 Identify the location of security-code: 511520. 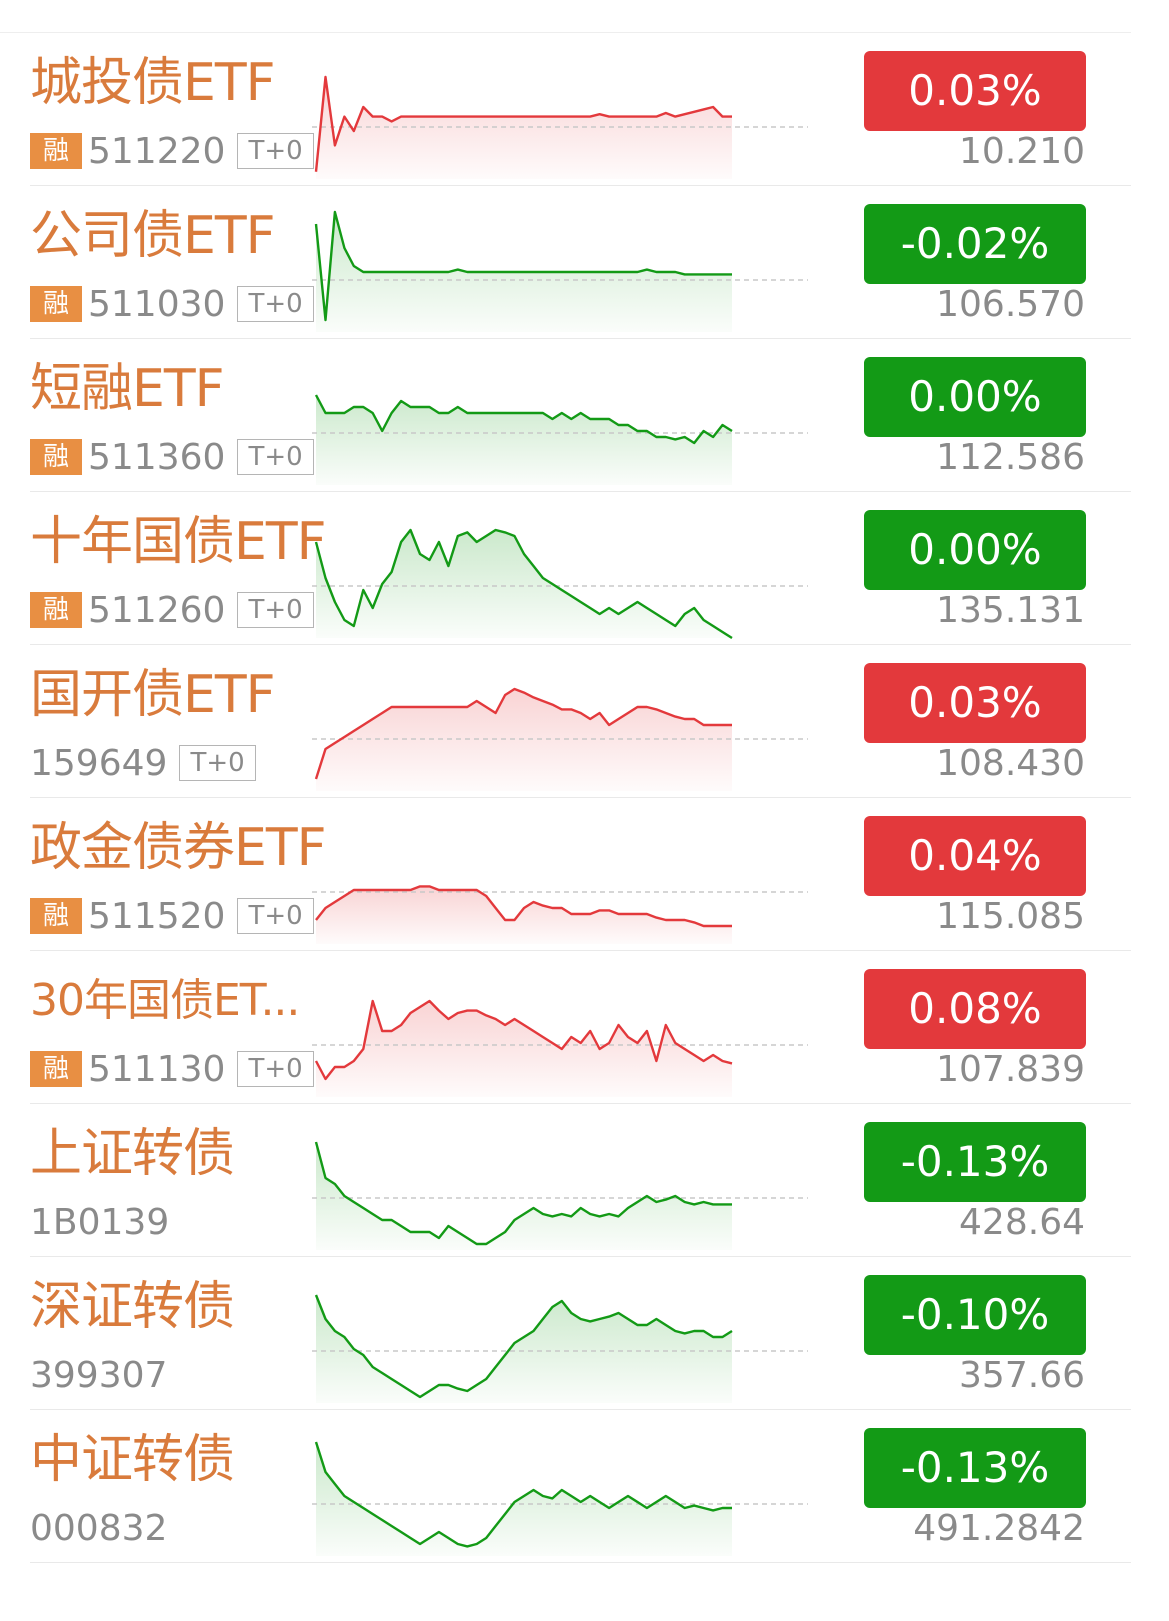
(157, 916).